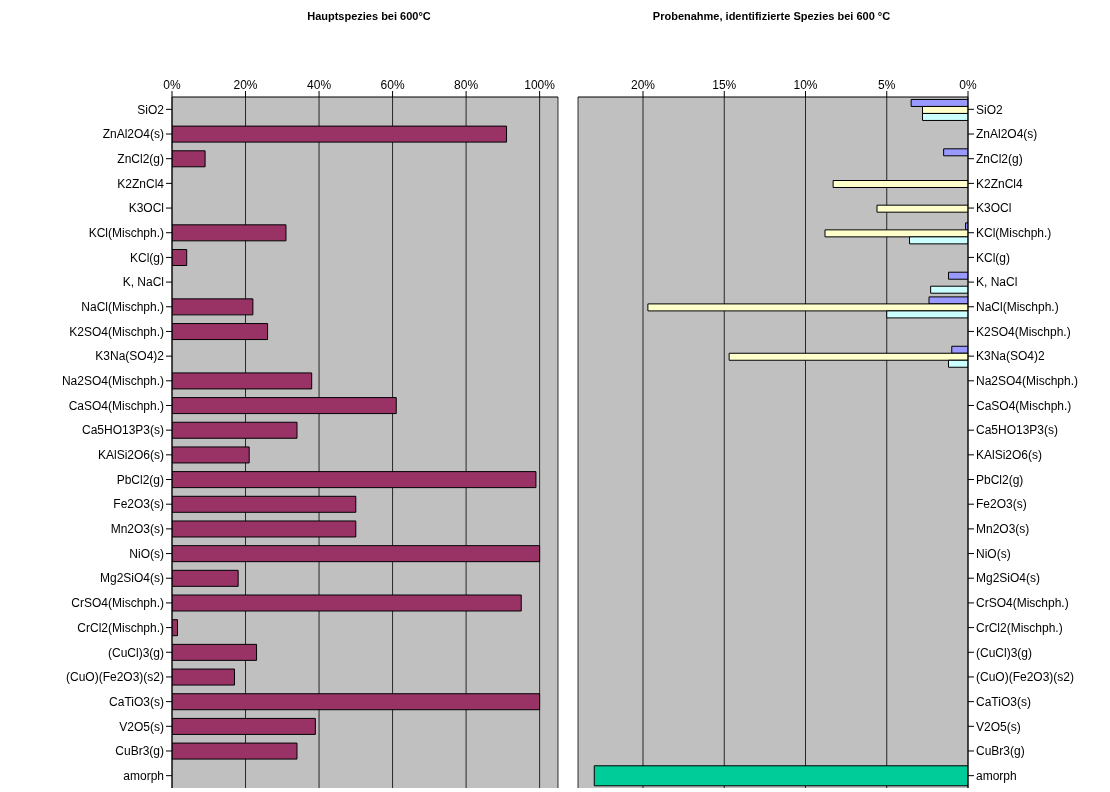 This screenshot has width=1110, height=792. I want to click on x-tick-label: 40%, so click(319, 85).